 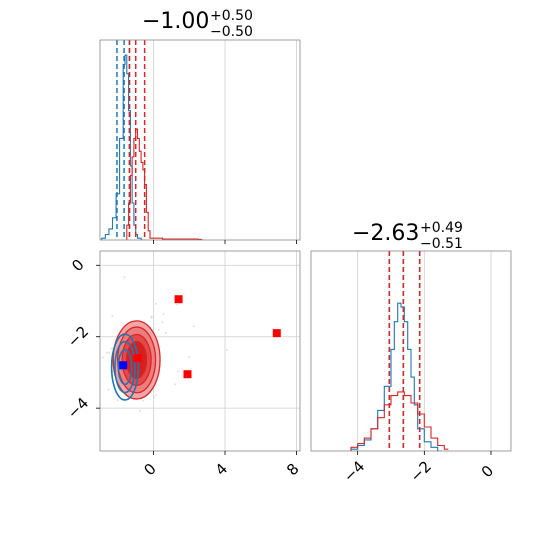 I want to click on frame-m1, so click(x=200, y=140).